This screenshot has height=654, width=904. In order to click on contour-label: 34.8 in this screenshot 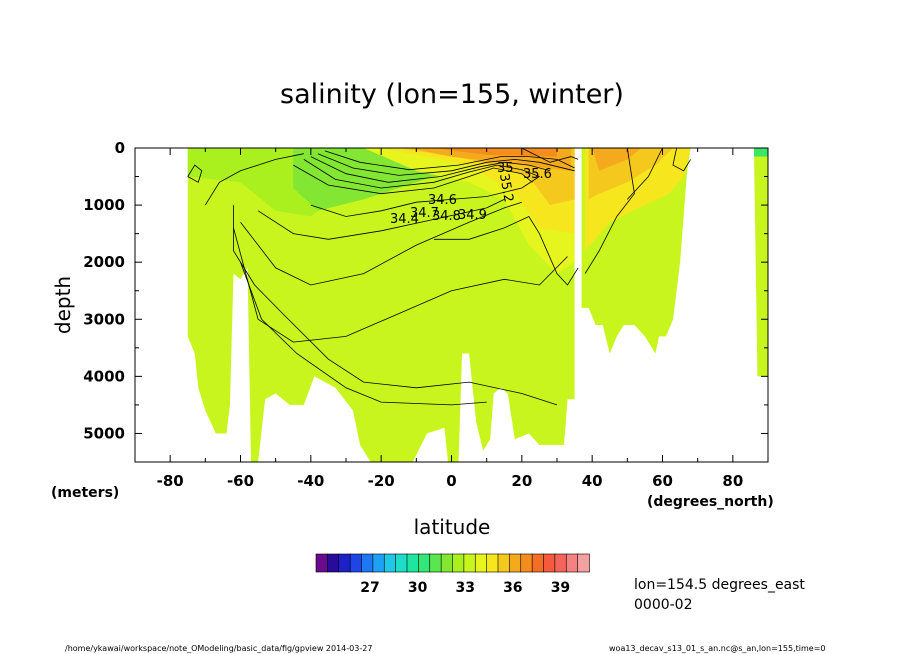, I will do `click(446, 216)`.